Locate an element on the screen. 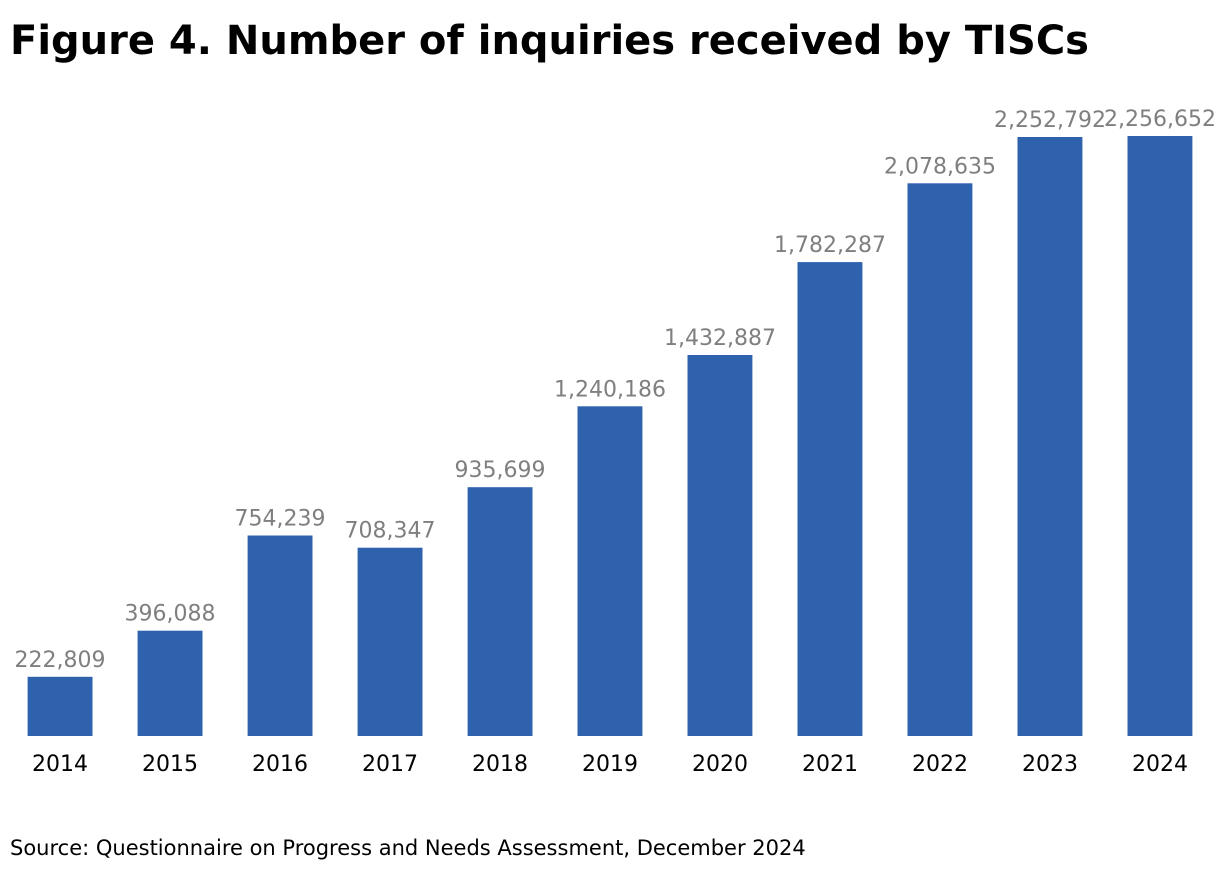 The width and height of the screenshot is (1220, 876). bar-2015 is located at coordinates (170, 683).